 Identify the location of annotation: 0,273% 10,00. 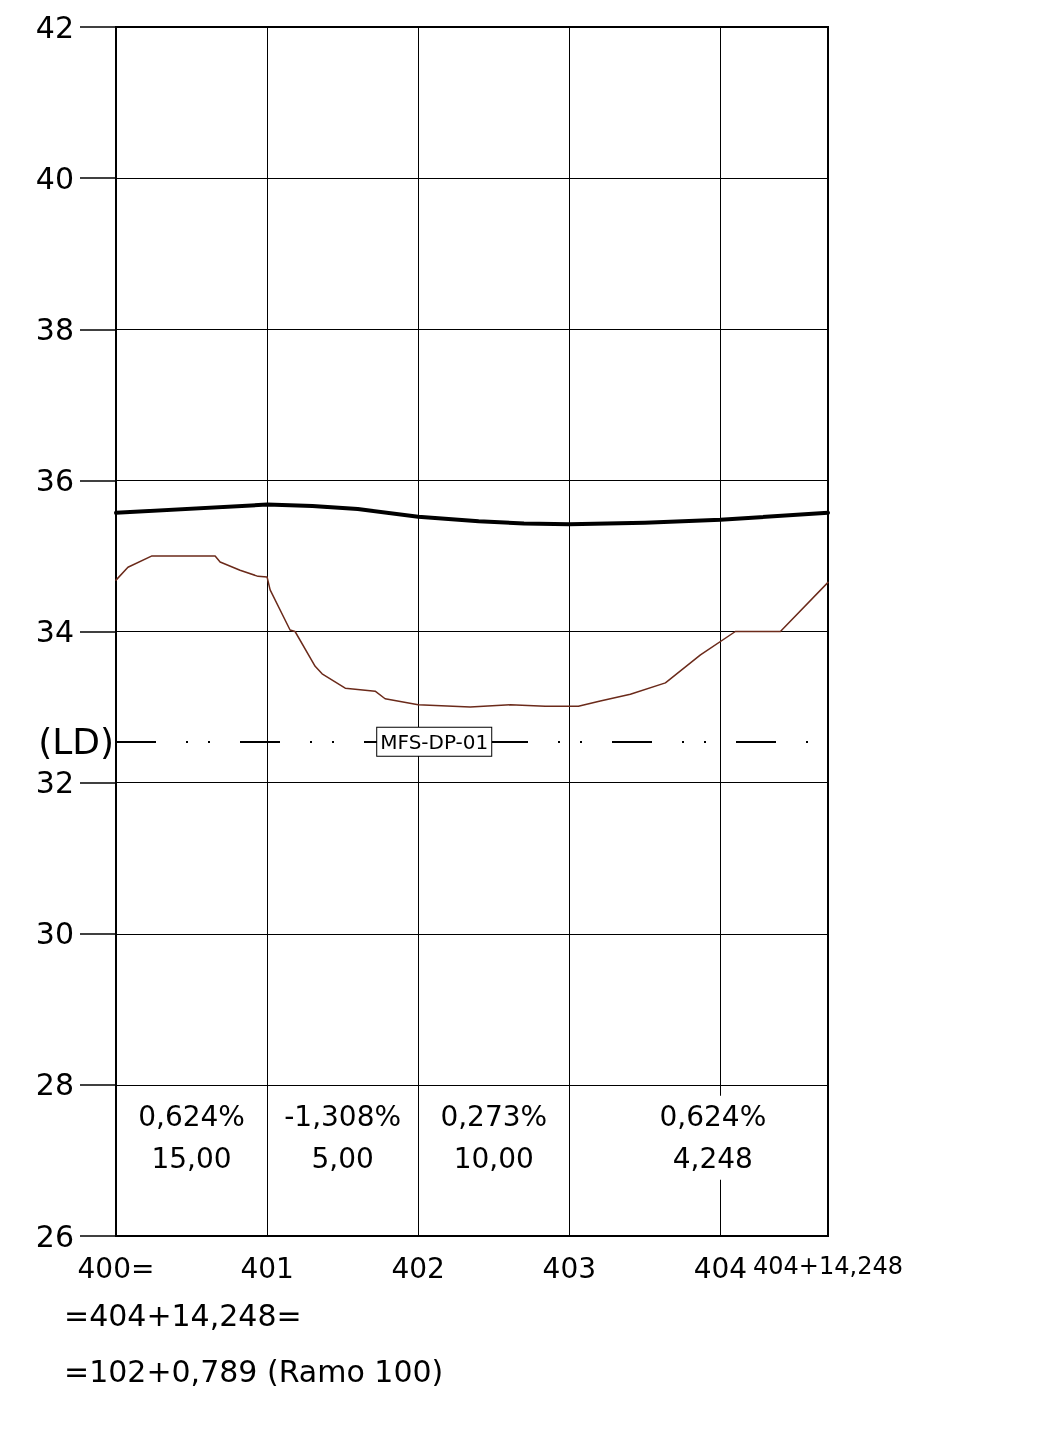
(494, 1138).